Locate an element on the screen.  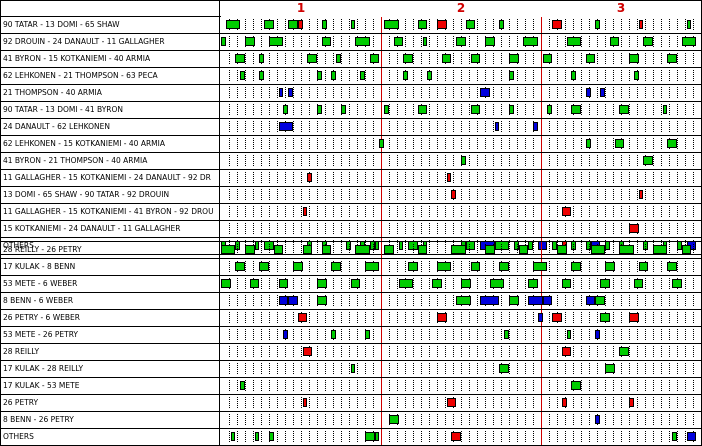
period-1-label: 1 is located at coordinates (301, 8).